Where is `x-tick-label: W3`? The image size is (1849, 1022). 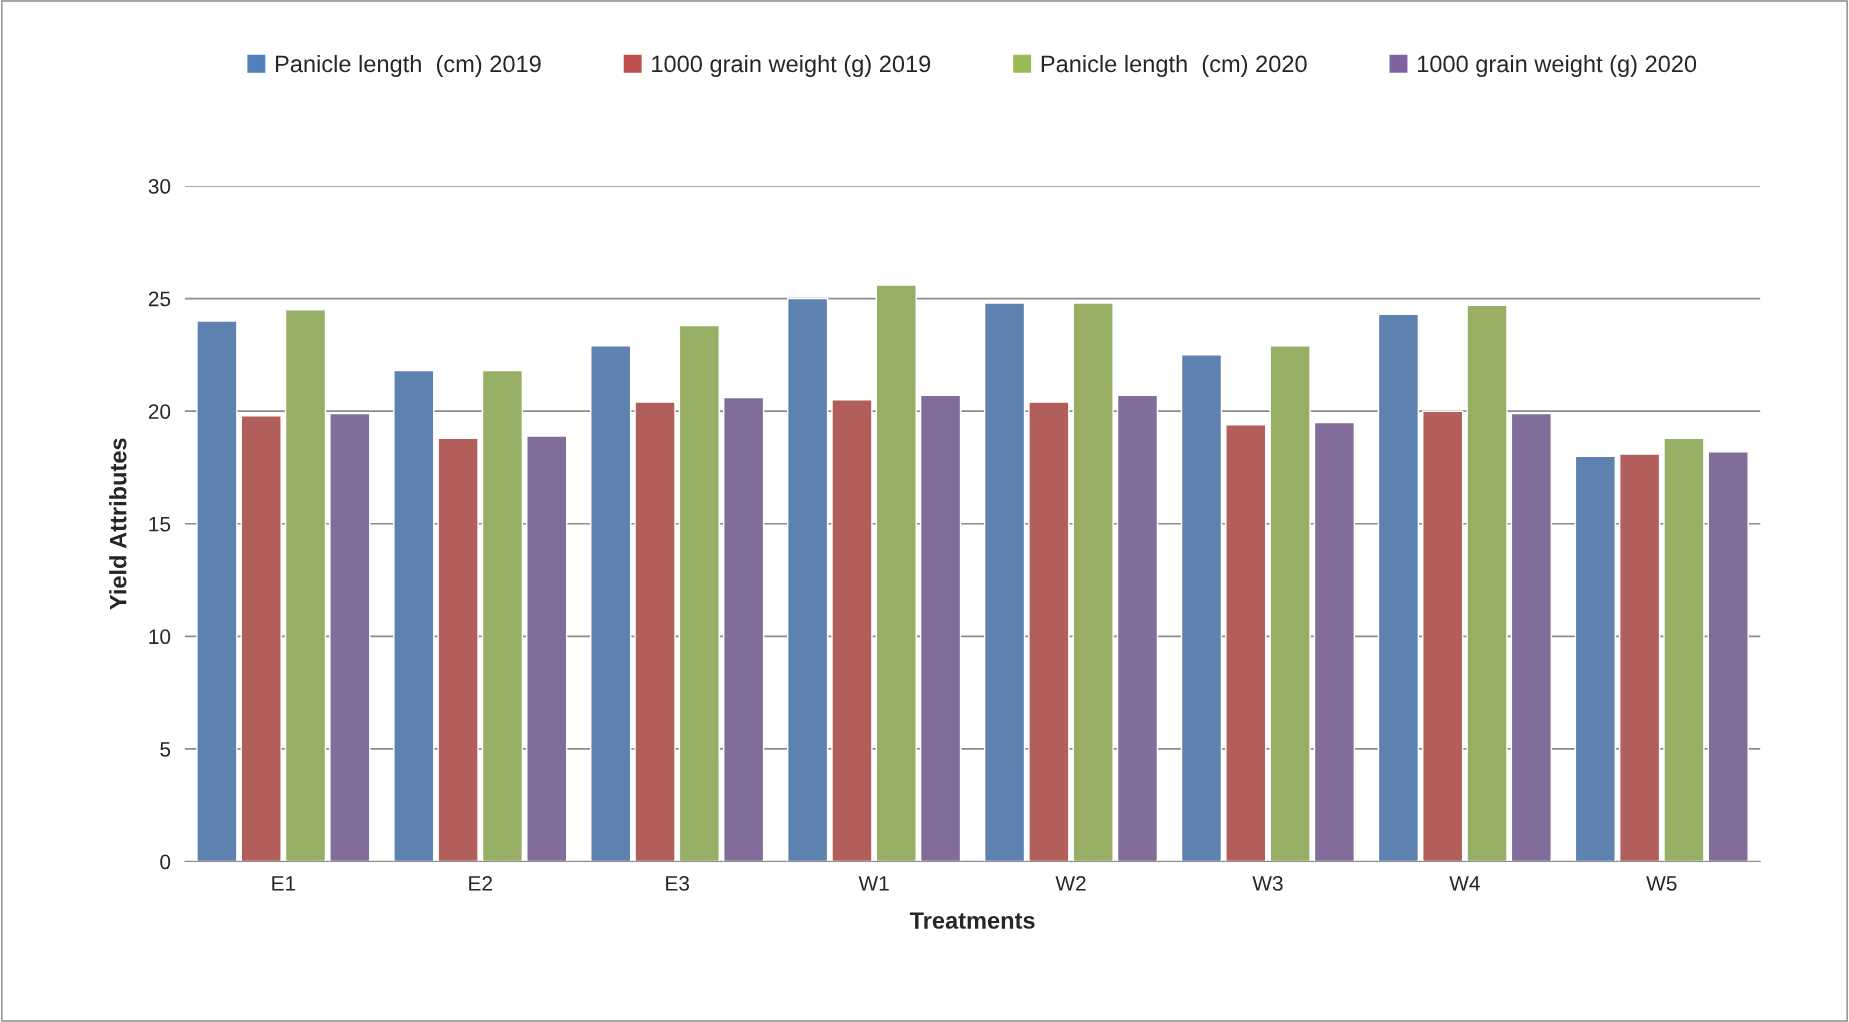 x-tick-label: W3 is located at coordinates (1267, 883).